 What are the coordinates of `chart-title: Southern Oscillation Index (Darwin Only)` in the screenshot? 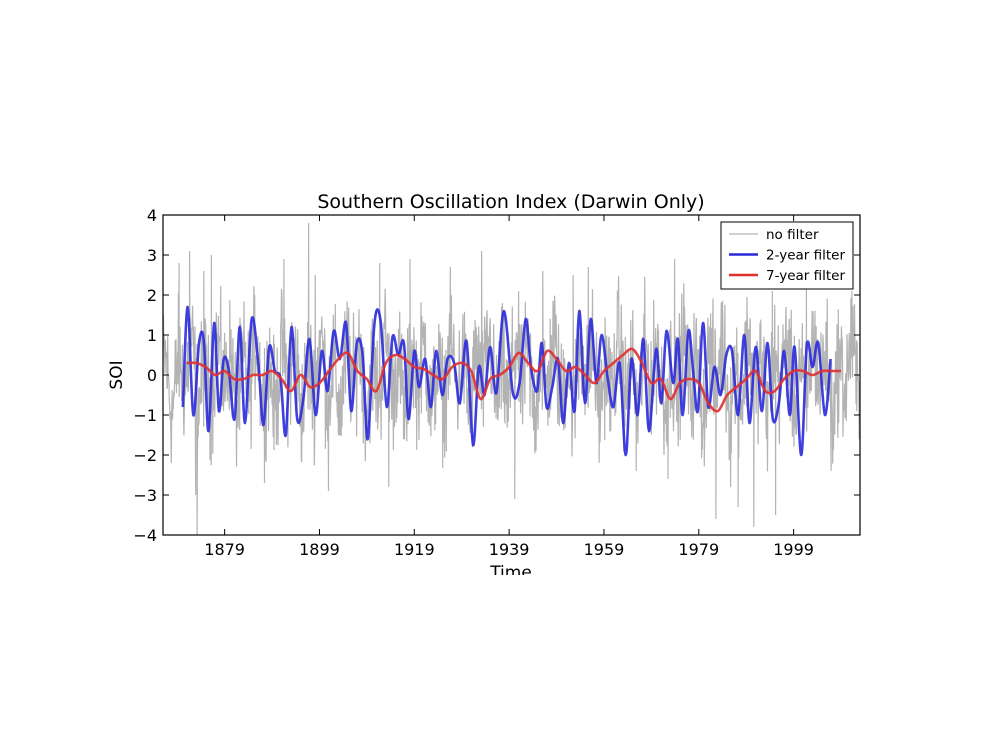 It's located at (510, 202).